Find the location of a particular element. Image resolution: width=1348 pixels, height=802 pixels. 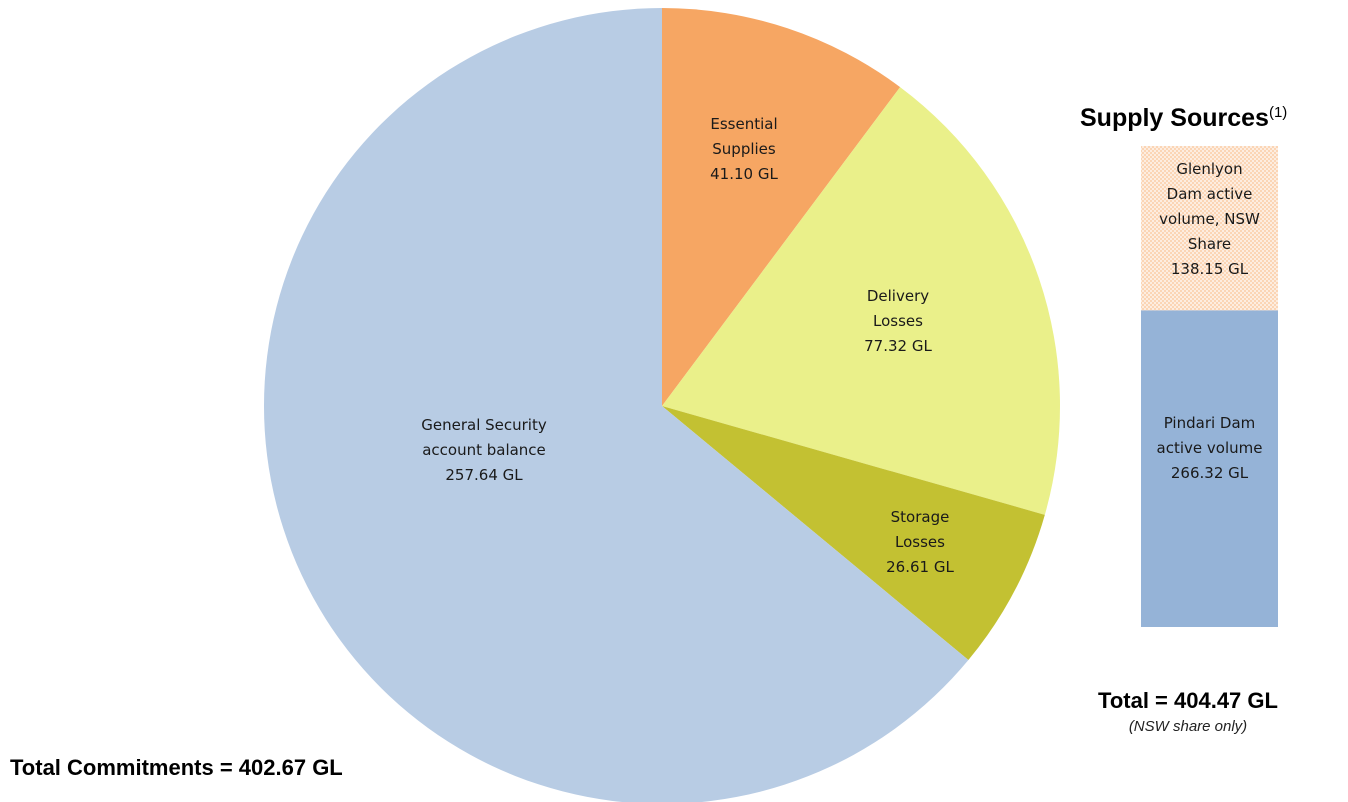

bar-total-label: Total = 404.47 GL is located at coordinates (1188, 700).